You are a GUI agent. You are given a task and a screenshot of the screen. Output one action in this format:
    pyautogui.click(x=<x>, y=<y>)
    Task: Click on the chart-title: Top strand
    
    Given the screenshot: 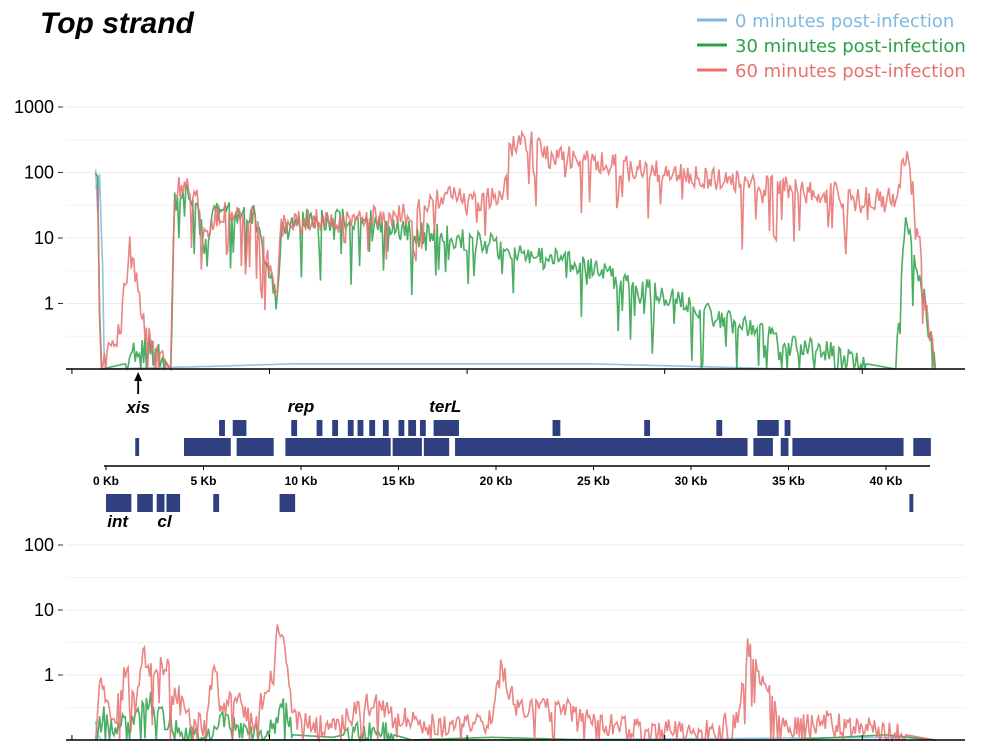 What is the action you would take?
    pyautogui.click(x=117, y=23)
    